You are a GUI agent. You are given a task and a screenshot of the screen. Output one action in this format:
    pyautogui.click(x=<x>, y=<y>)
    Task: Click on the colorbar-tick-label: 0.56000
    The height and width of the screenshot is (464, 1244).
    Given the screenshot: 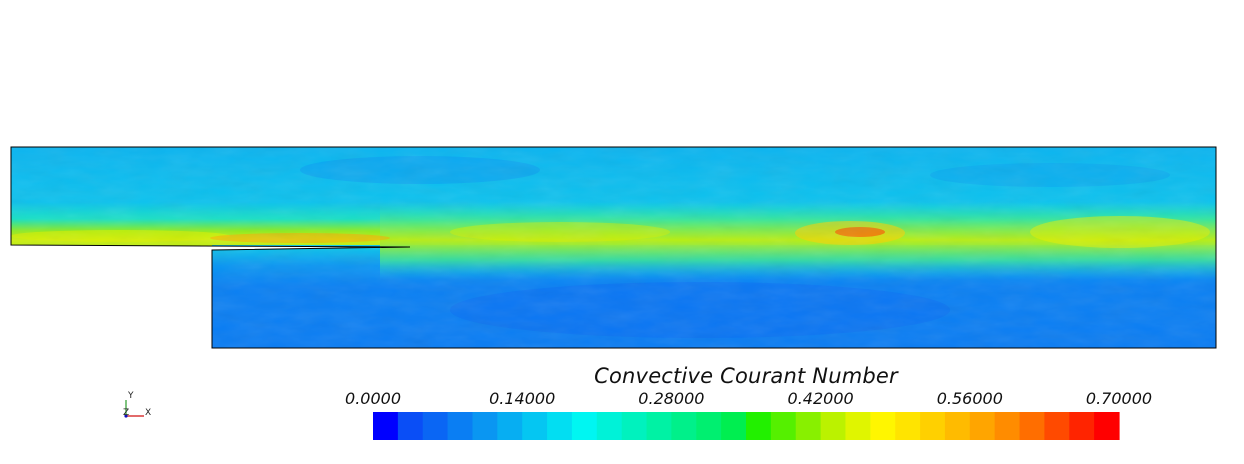 What is the action you would take?
    pyautogui.click(x=969, y=398)
    